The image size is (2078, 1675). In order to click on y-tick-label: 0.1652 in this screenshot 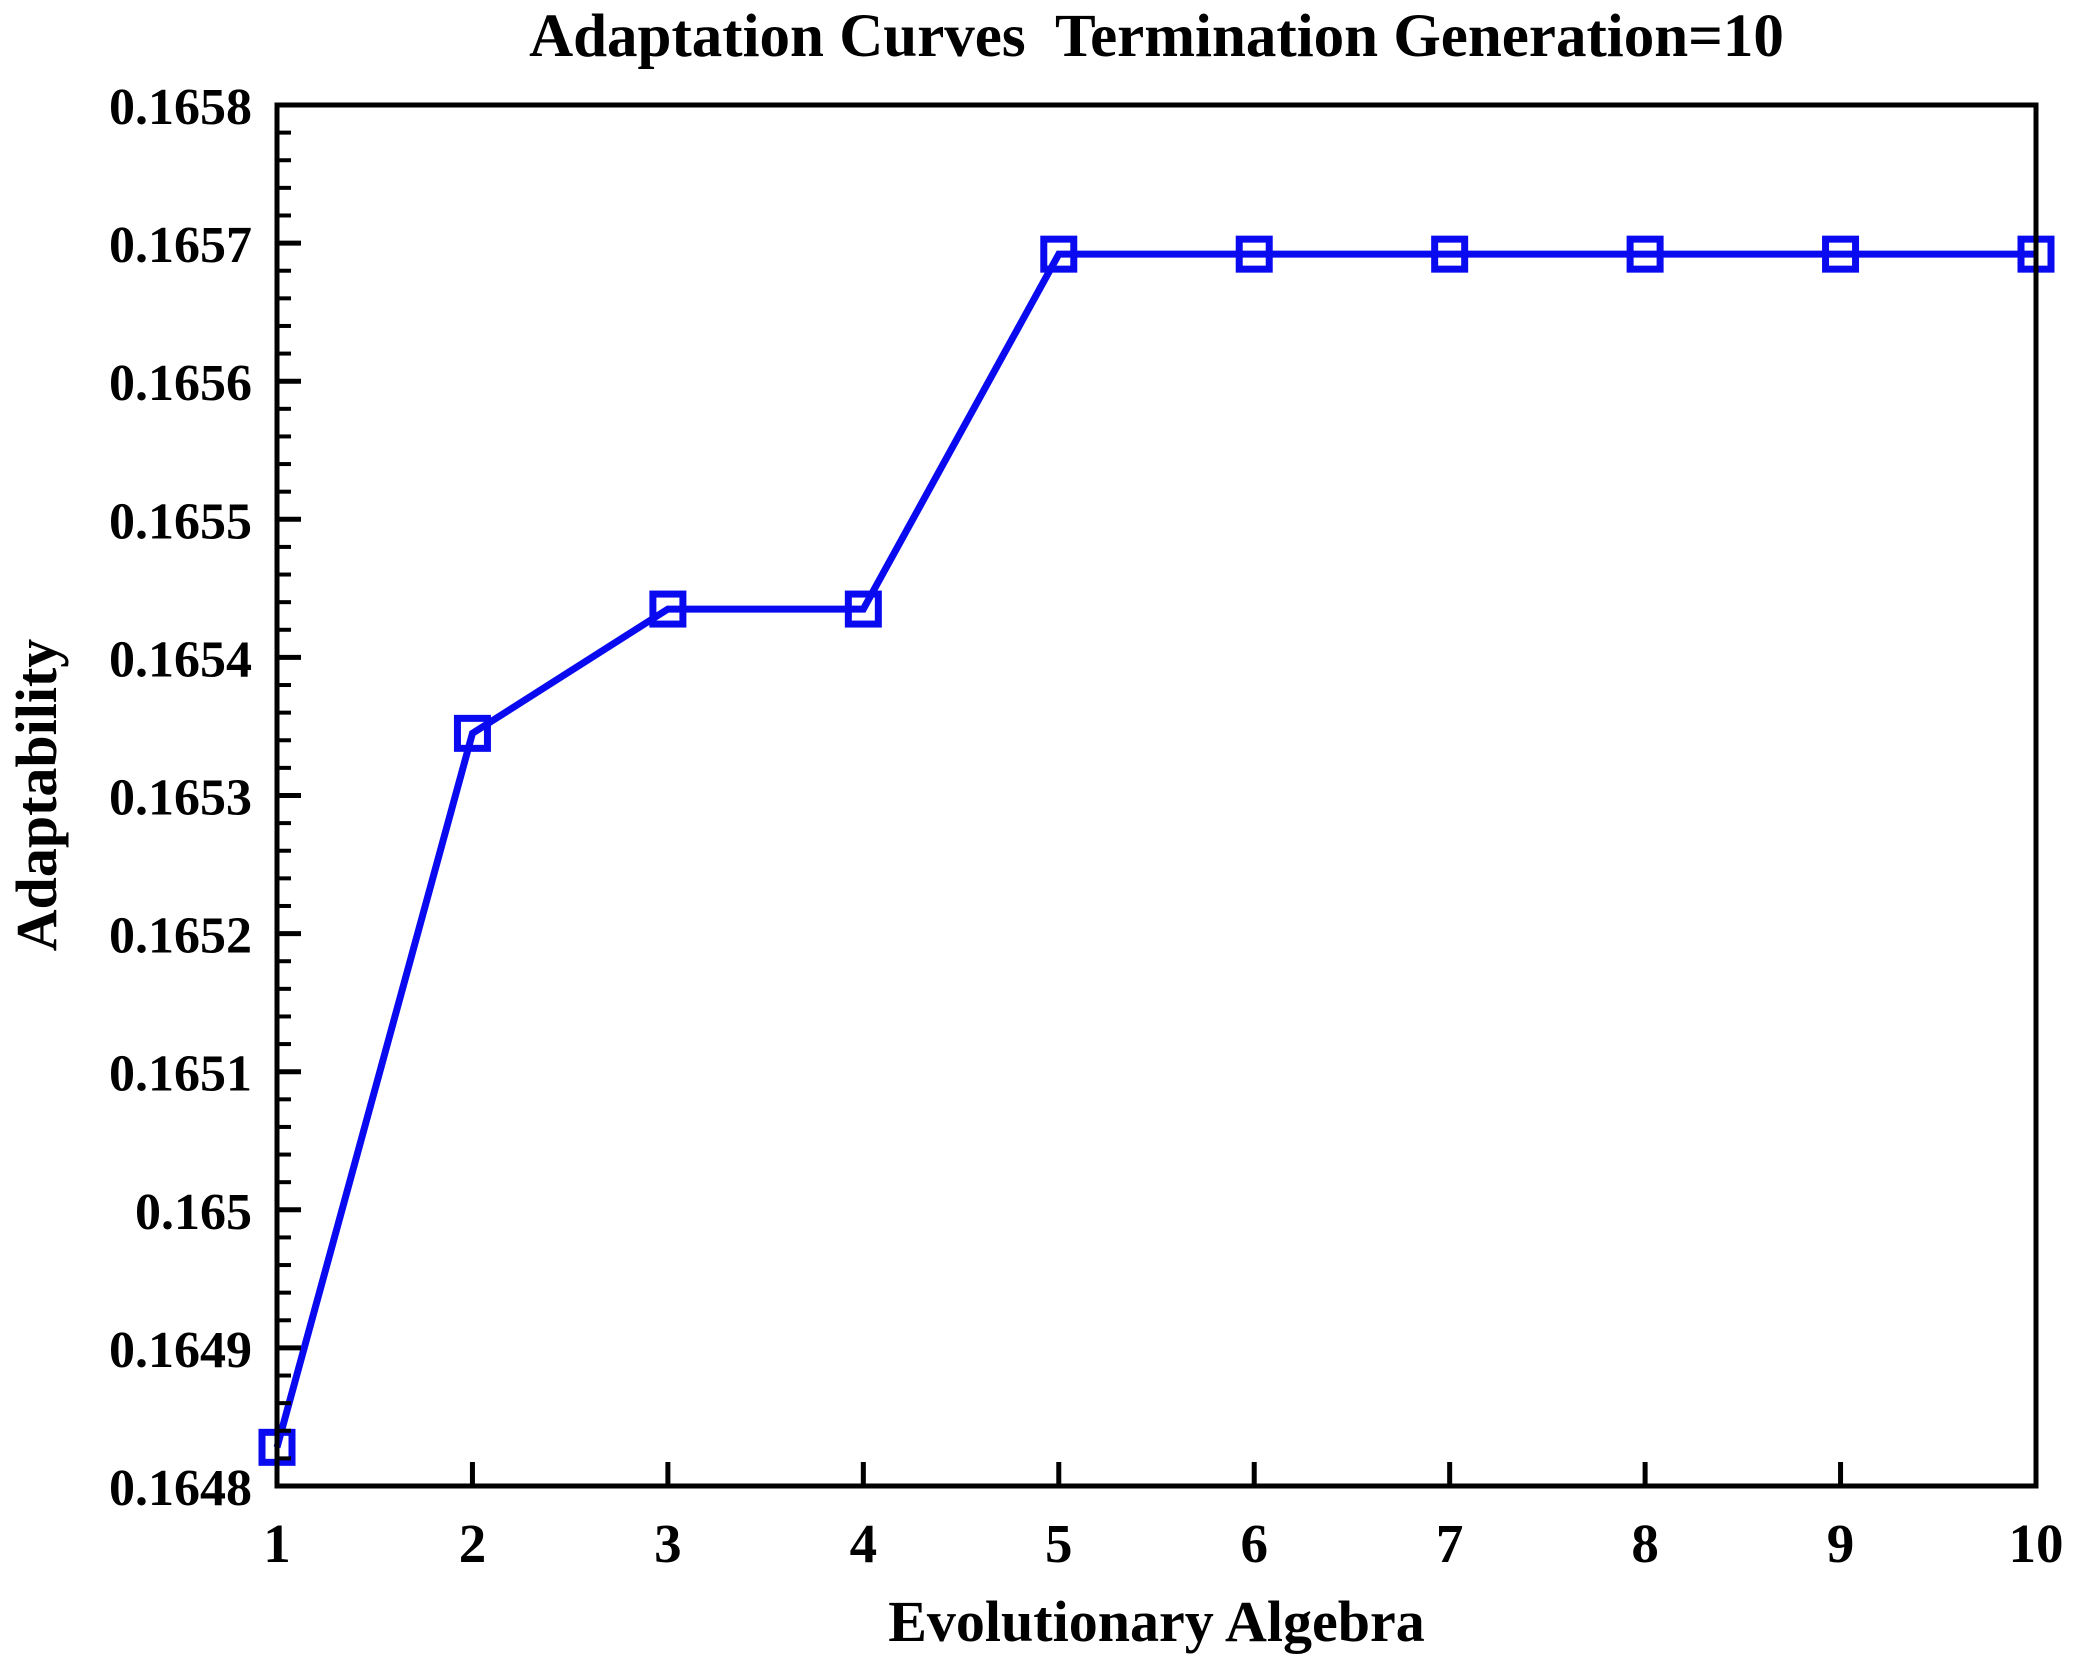, I will do `click(180, 936)`.